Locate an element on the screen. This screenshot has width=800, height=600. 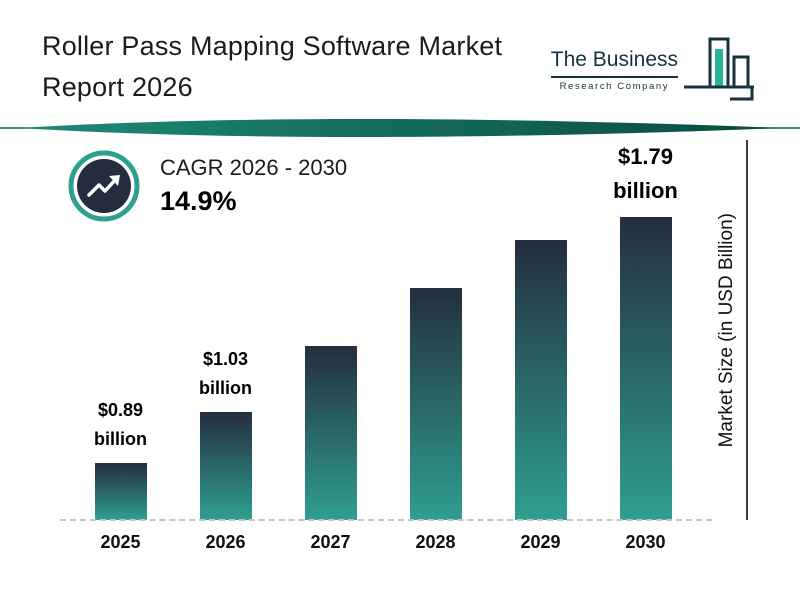
bar-column-2030: $1.79 billion is located at coordinates (645, 330).